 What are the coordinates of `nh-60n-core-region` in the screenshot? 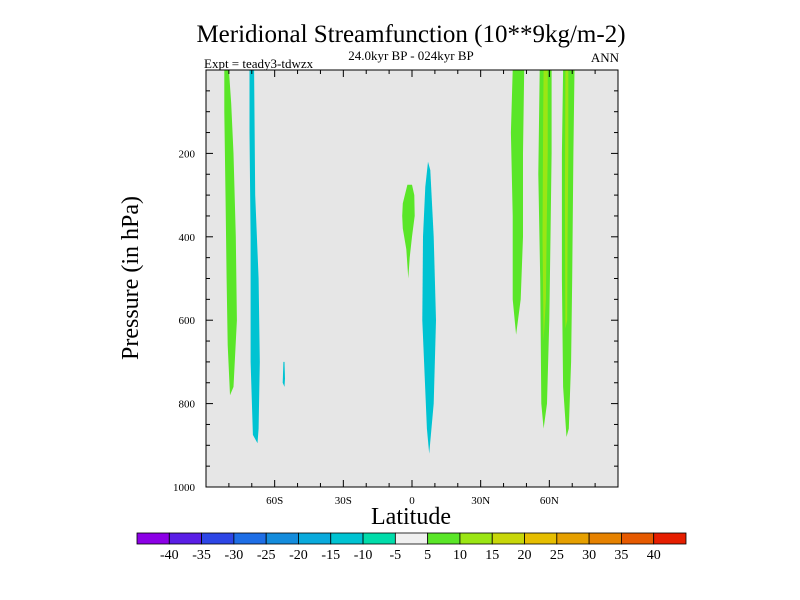 It's located at (545, 206).